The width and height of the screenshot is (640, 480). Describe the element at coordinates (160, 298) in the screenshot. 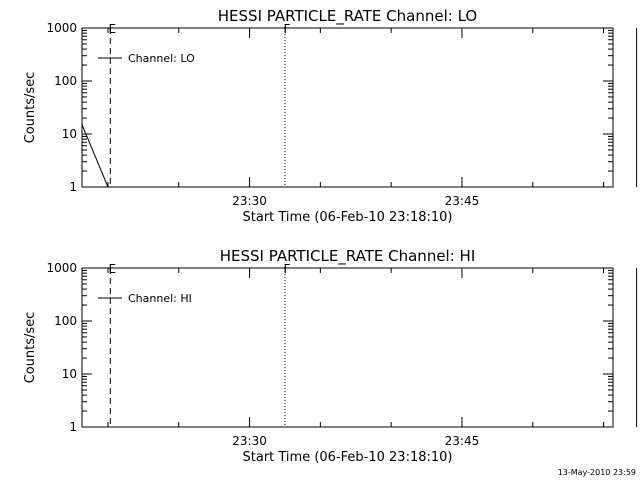

I see `legend-label: Channel: HI` at that location.